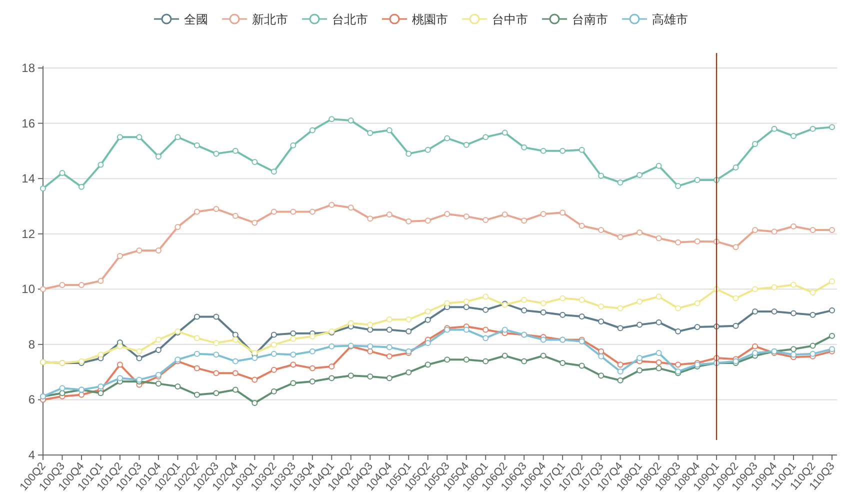 This screenshot has height=497, width=842. What do you see at coordinates (29, 123) in the screenshot?
I see `y-tick-label: 16` at bounding box center [29, 123].